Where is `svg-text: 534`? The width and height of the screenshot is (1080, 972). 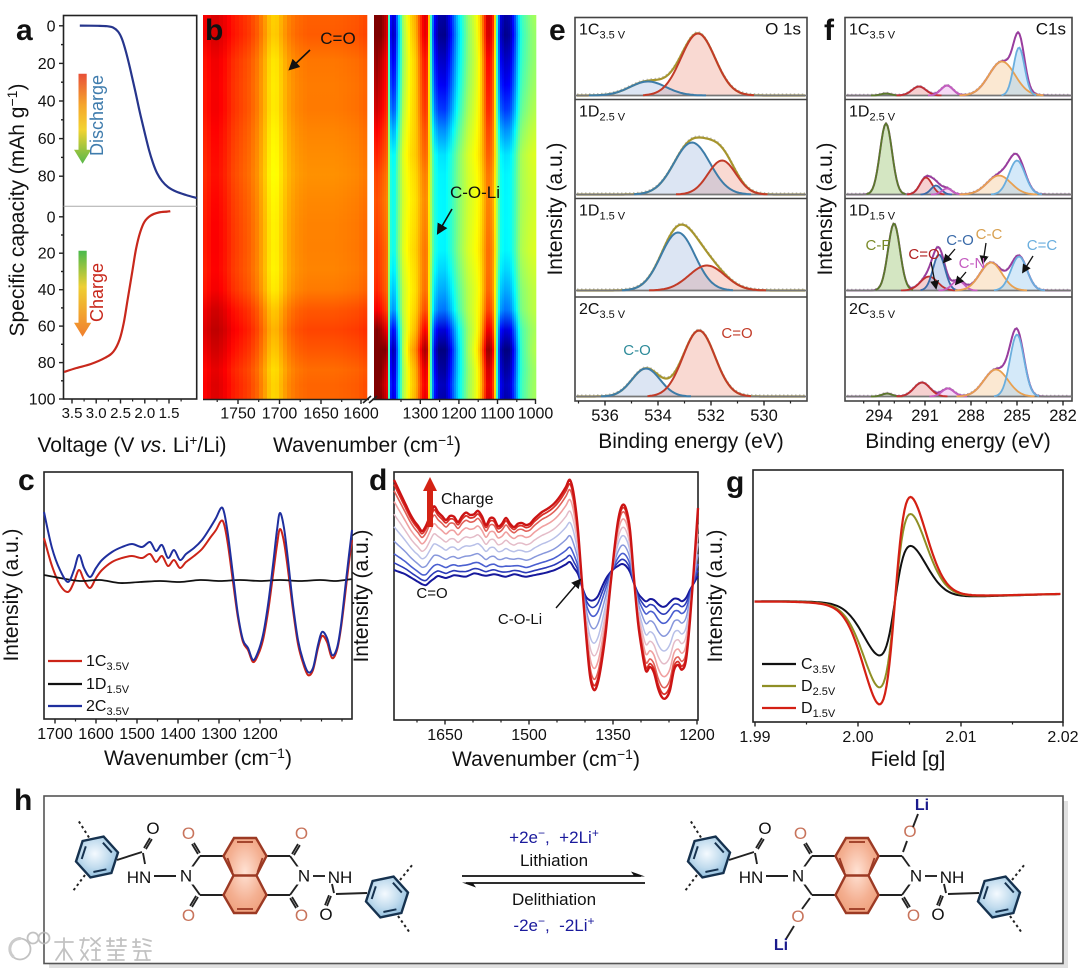 svg-text: 534 is located at coordinates (658, 416).